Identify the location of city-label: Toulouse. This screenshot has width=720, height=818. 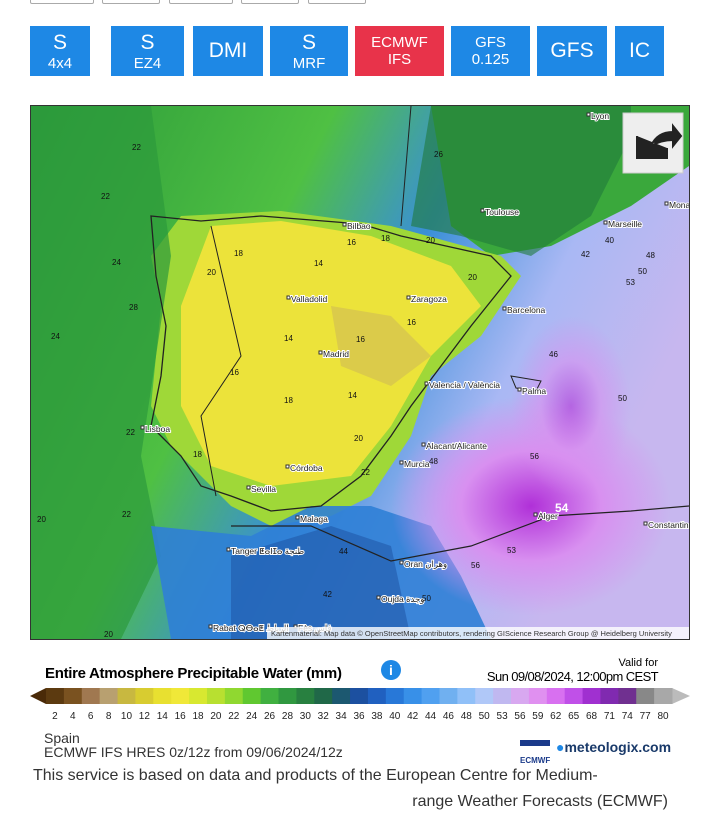
(502, 212).